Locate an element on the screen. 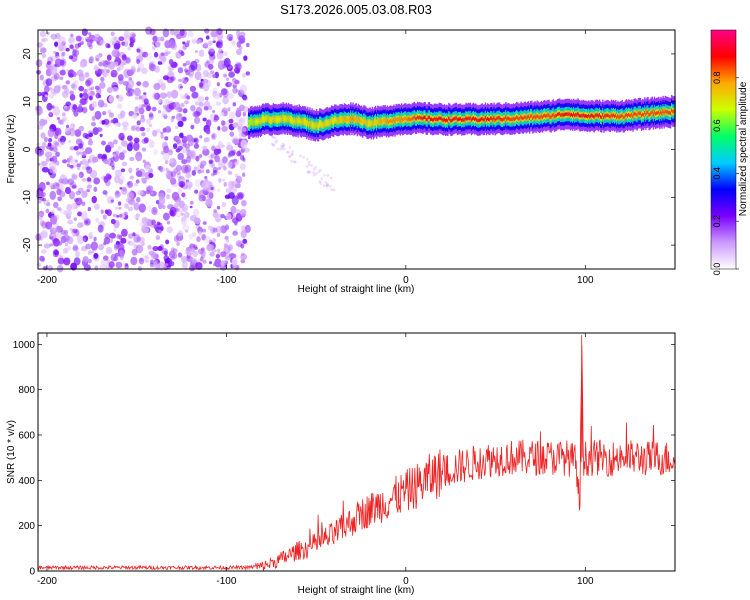 The height and width of the screenshot is (600, 750). snr-x-tick-label: 100 is located at coordinates (585, 581).